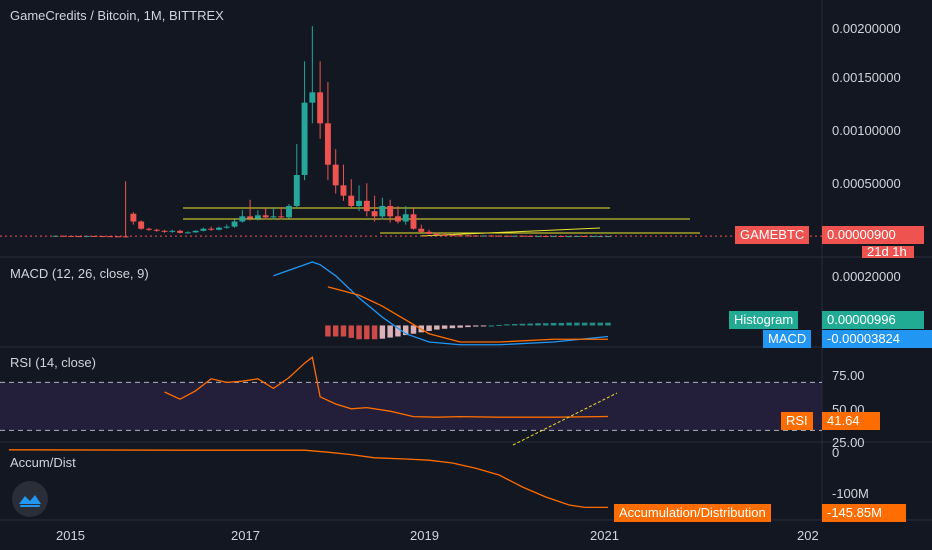 This screenshot has width=932, height=550. What do you see at coordinates (787, 339) in the screenshot?
I see `macd-label-badge: MACD` at bounding box center [787, 339].